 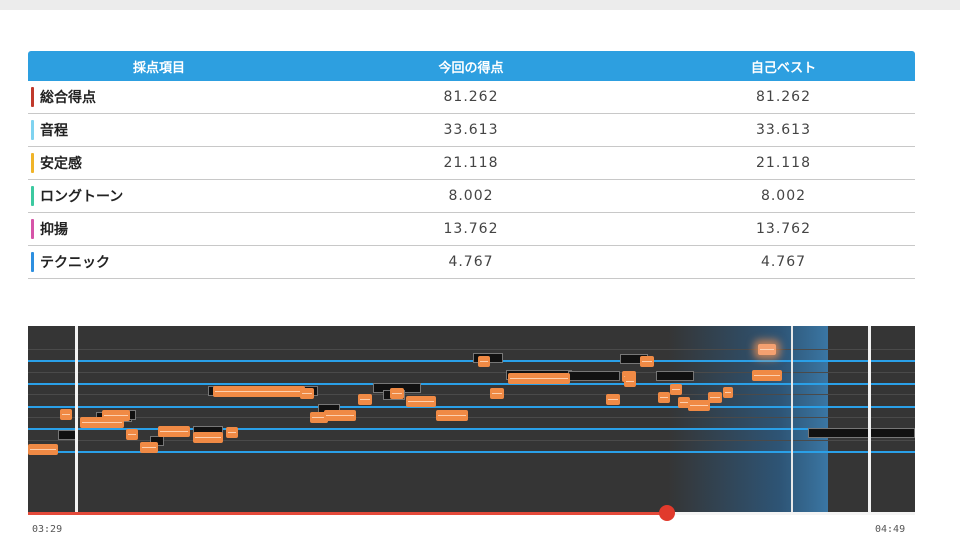 I want to click on time-end: 04:49, so click(x=890, y=529).